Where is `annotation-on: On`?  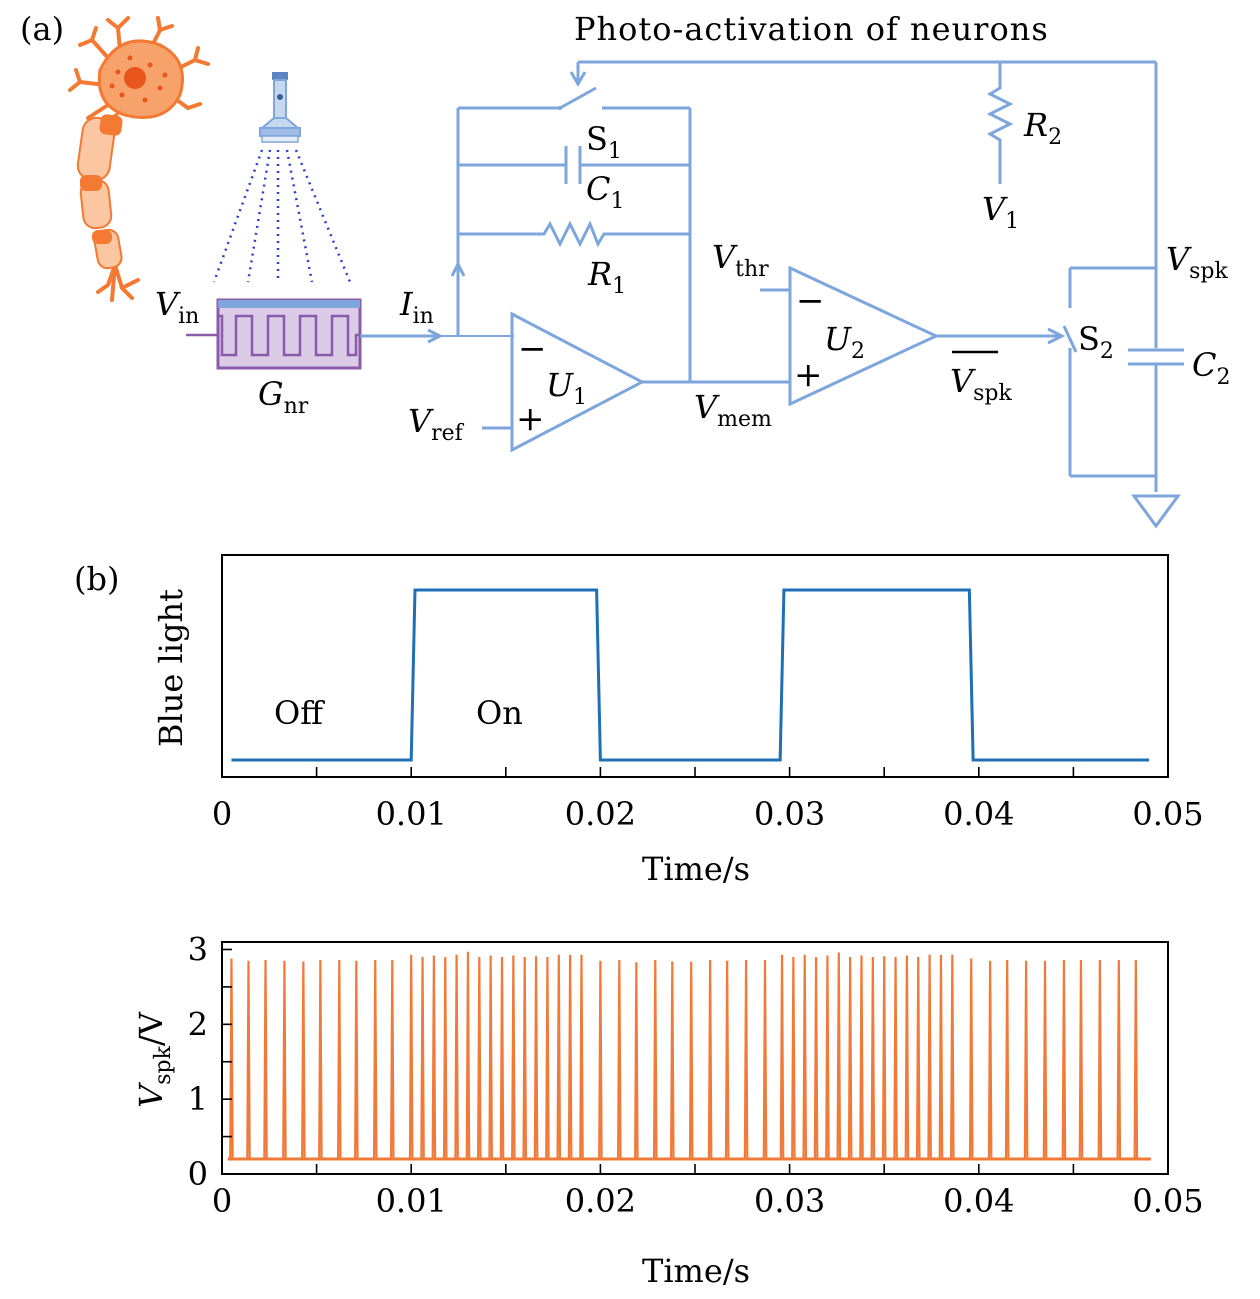 annotation-on: On is located at coordinates (499, 713).